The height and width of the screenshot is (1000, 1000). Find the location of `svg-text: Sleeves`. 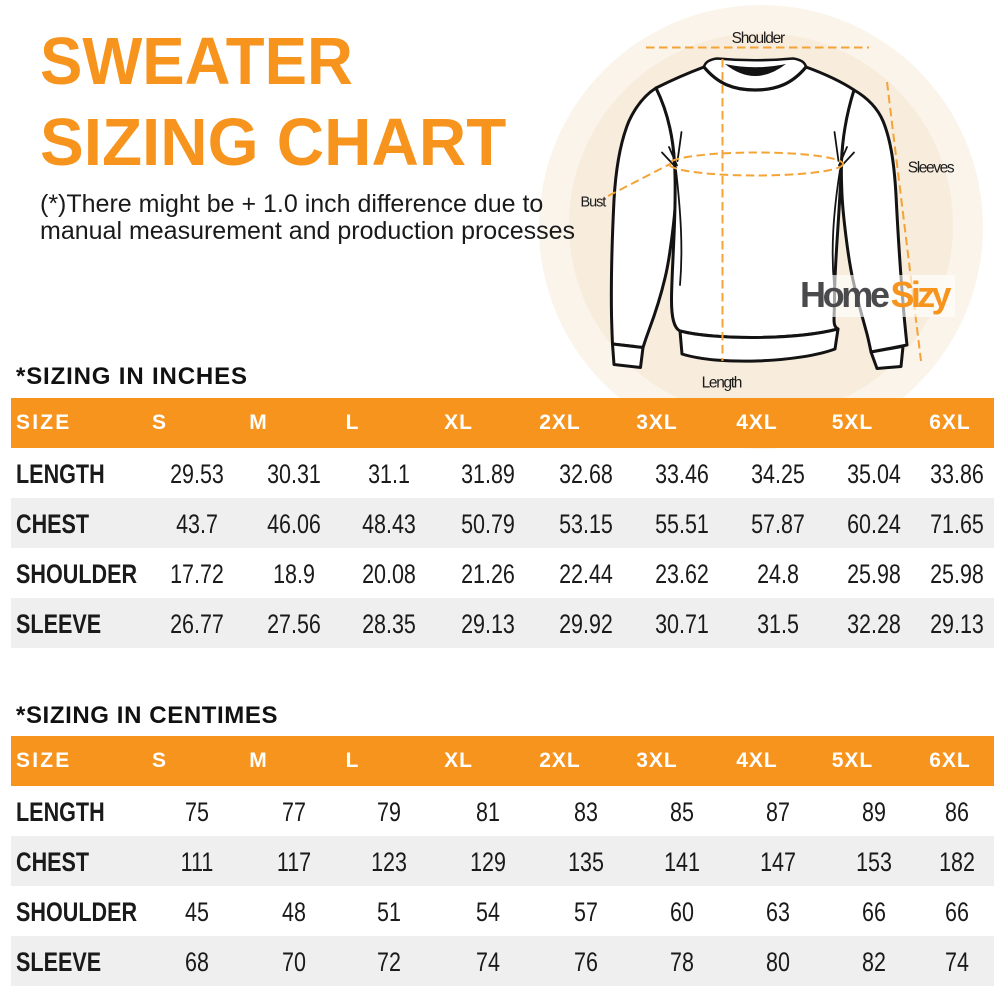

svg-text: Sleeves is located at coordinates (931, 167).